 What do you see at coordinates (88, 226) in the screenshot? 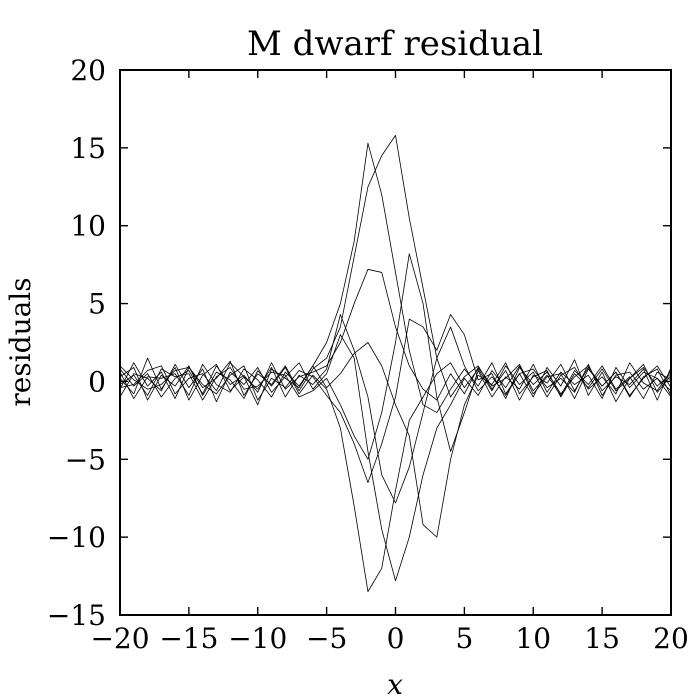
I see `y-tick-label: 10` at bounding box center [88, 226].